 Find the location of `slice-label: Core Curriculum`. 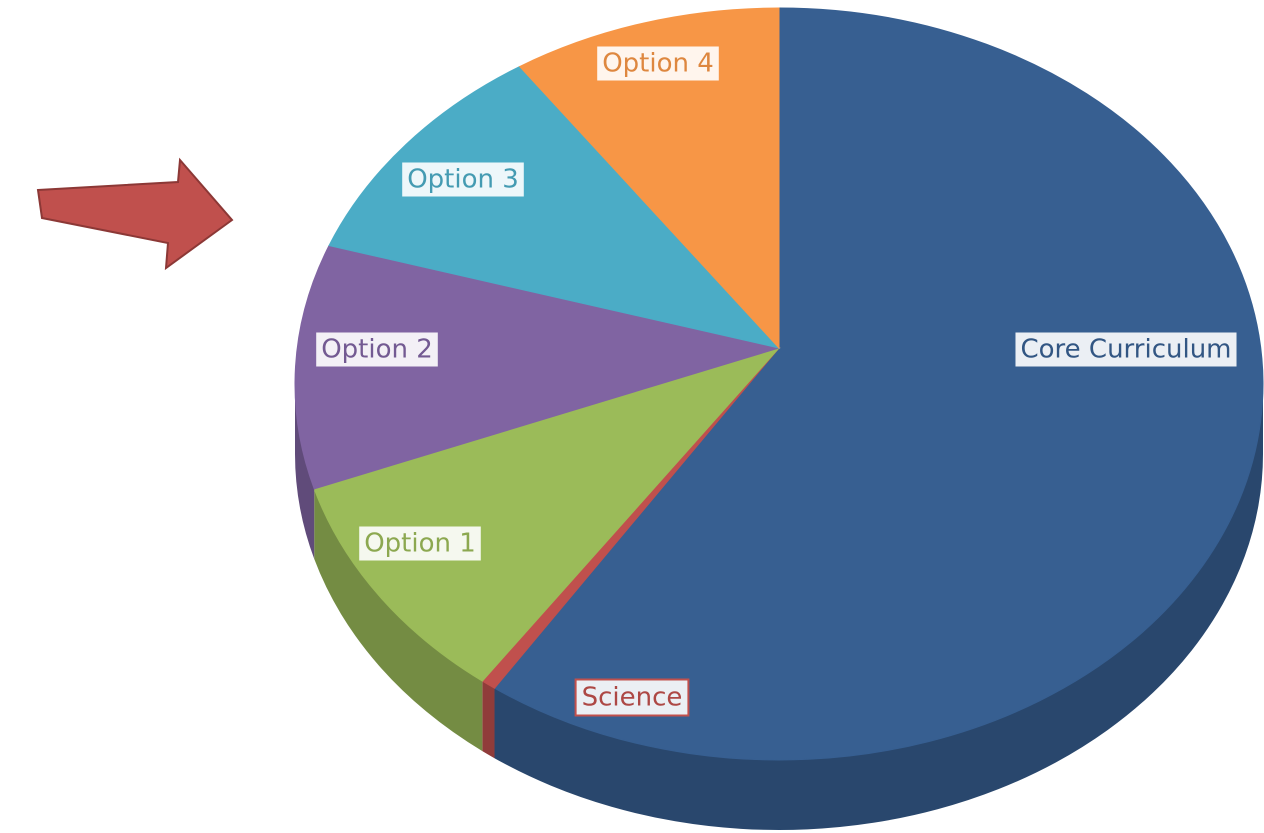

slice-label: Core Curriculum is located at coordinates (1125, 350).